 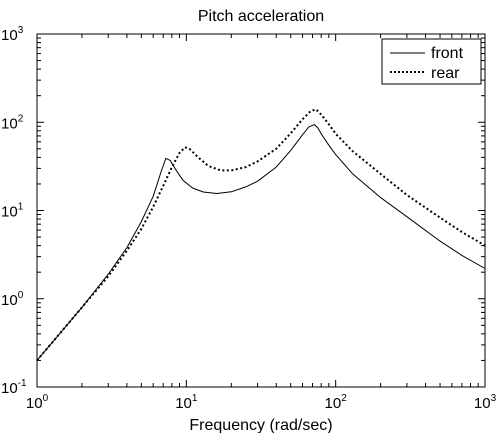 What do you see at coordinates (260, 425) in the screenshot?
I see `x-axis-label: Frequency (rad/sec)` at bounding box center [260, 425].